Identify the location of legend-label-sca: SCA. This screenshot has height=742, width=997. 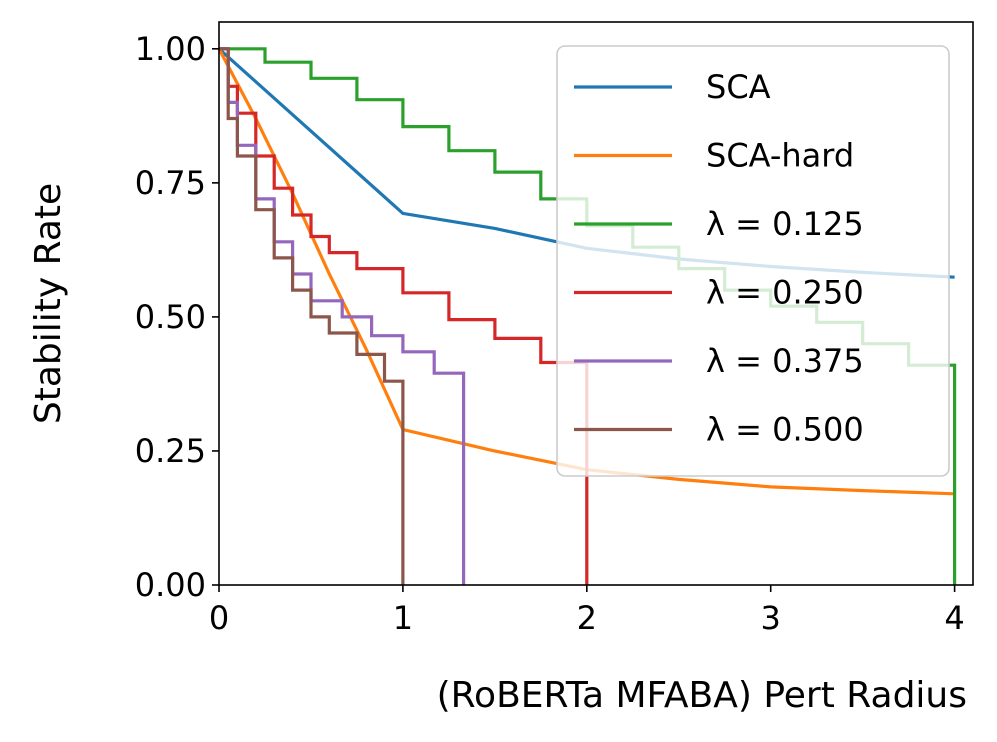
(738, 87).